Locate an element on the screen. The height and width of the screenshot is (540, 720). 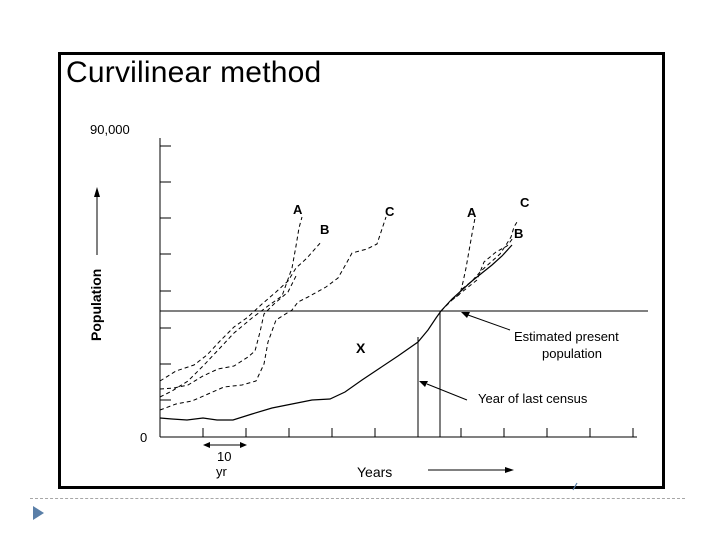
label-left-c: C is located at coordinates (390, 211).